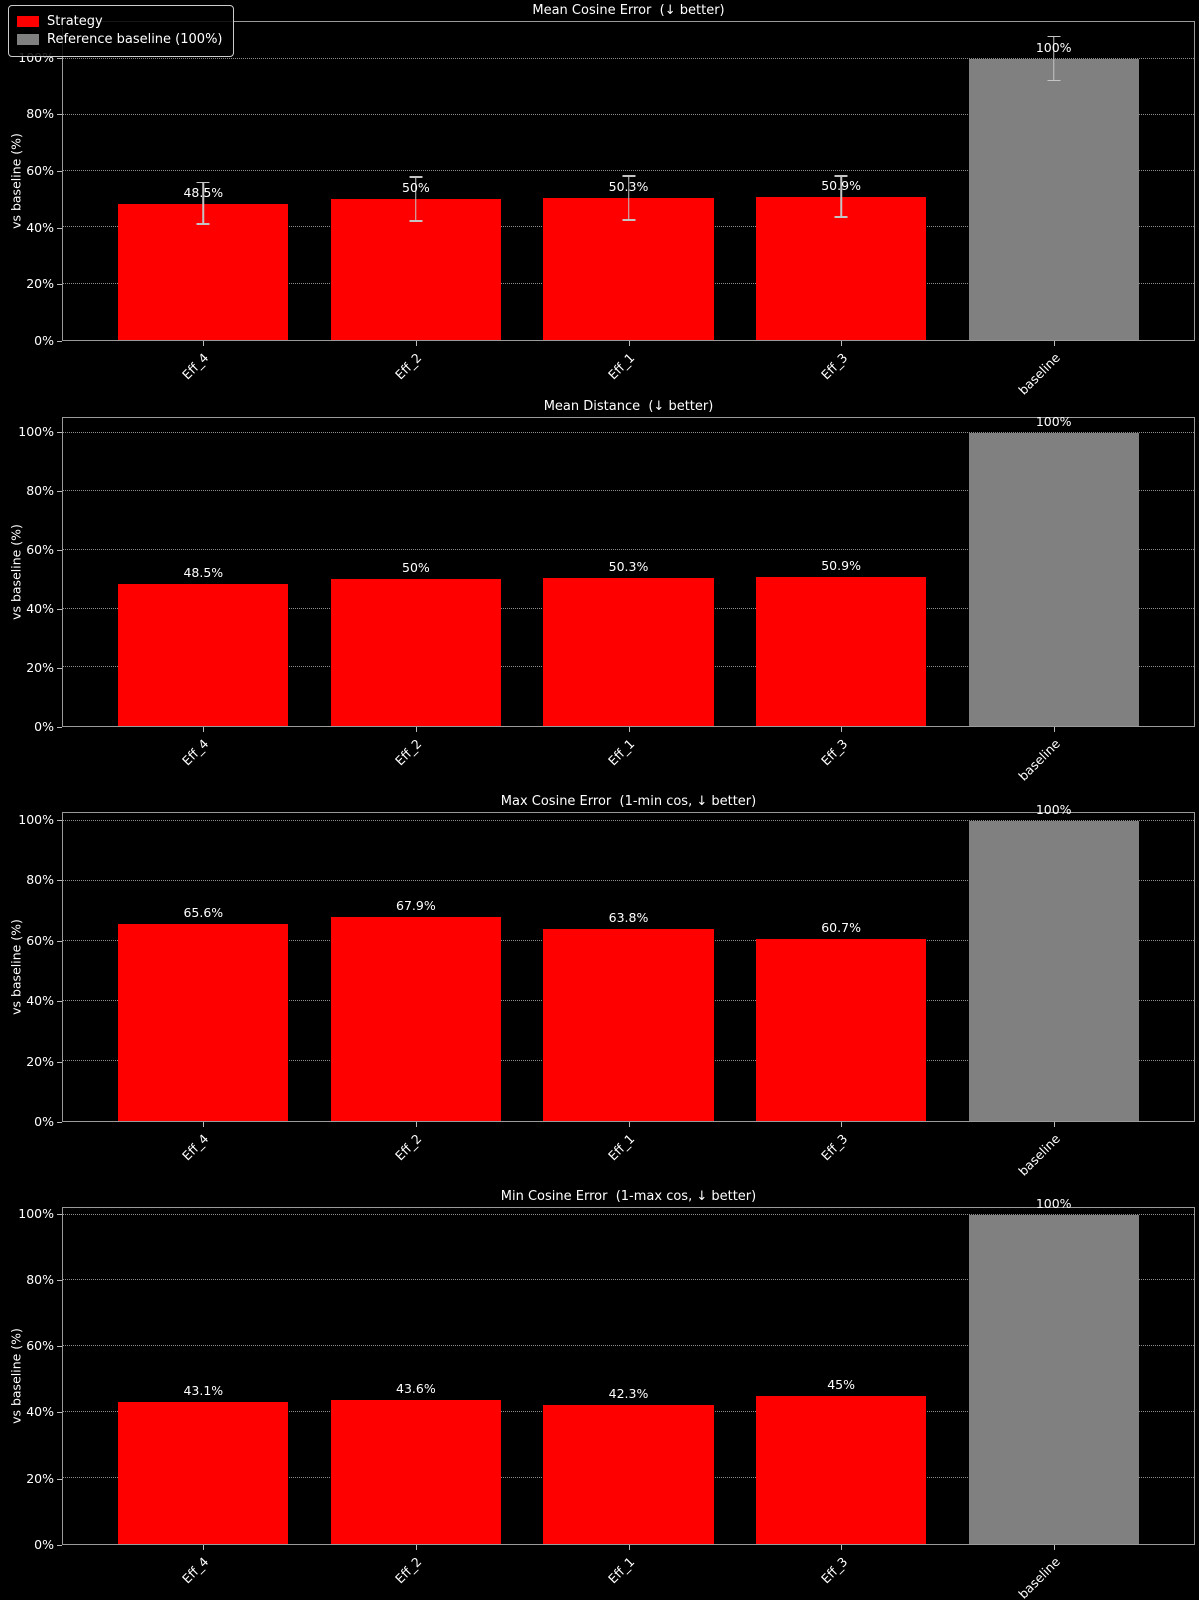  Describe the element at coordinates (416, 1389) in the screenshot. I see `bar-value-label: 43.6%` at that location.